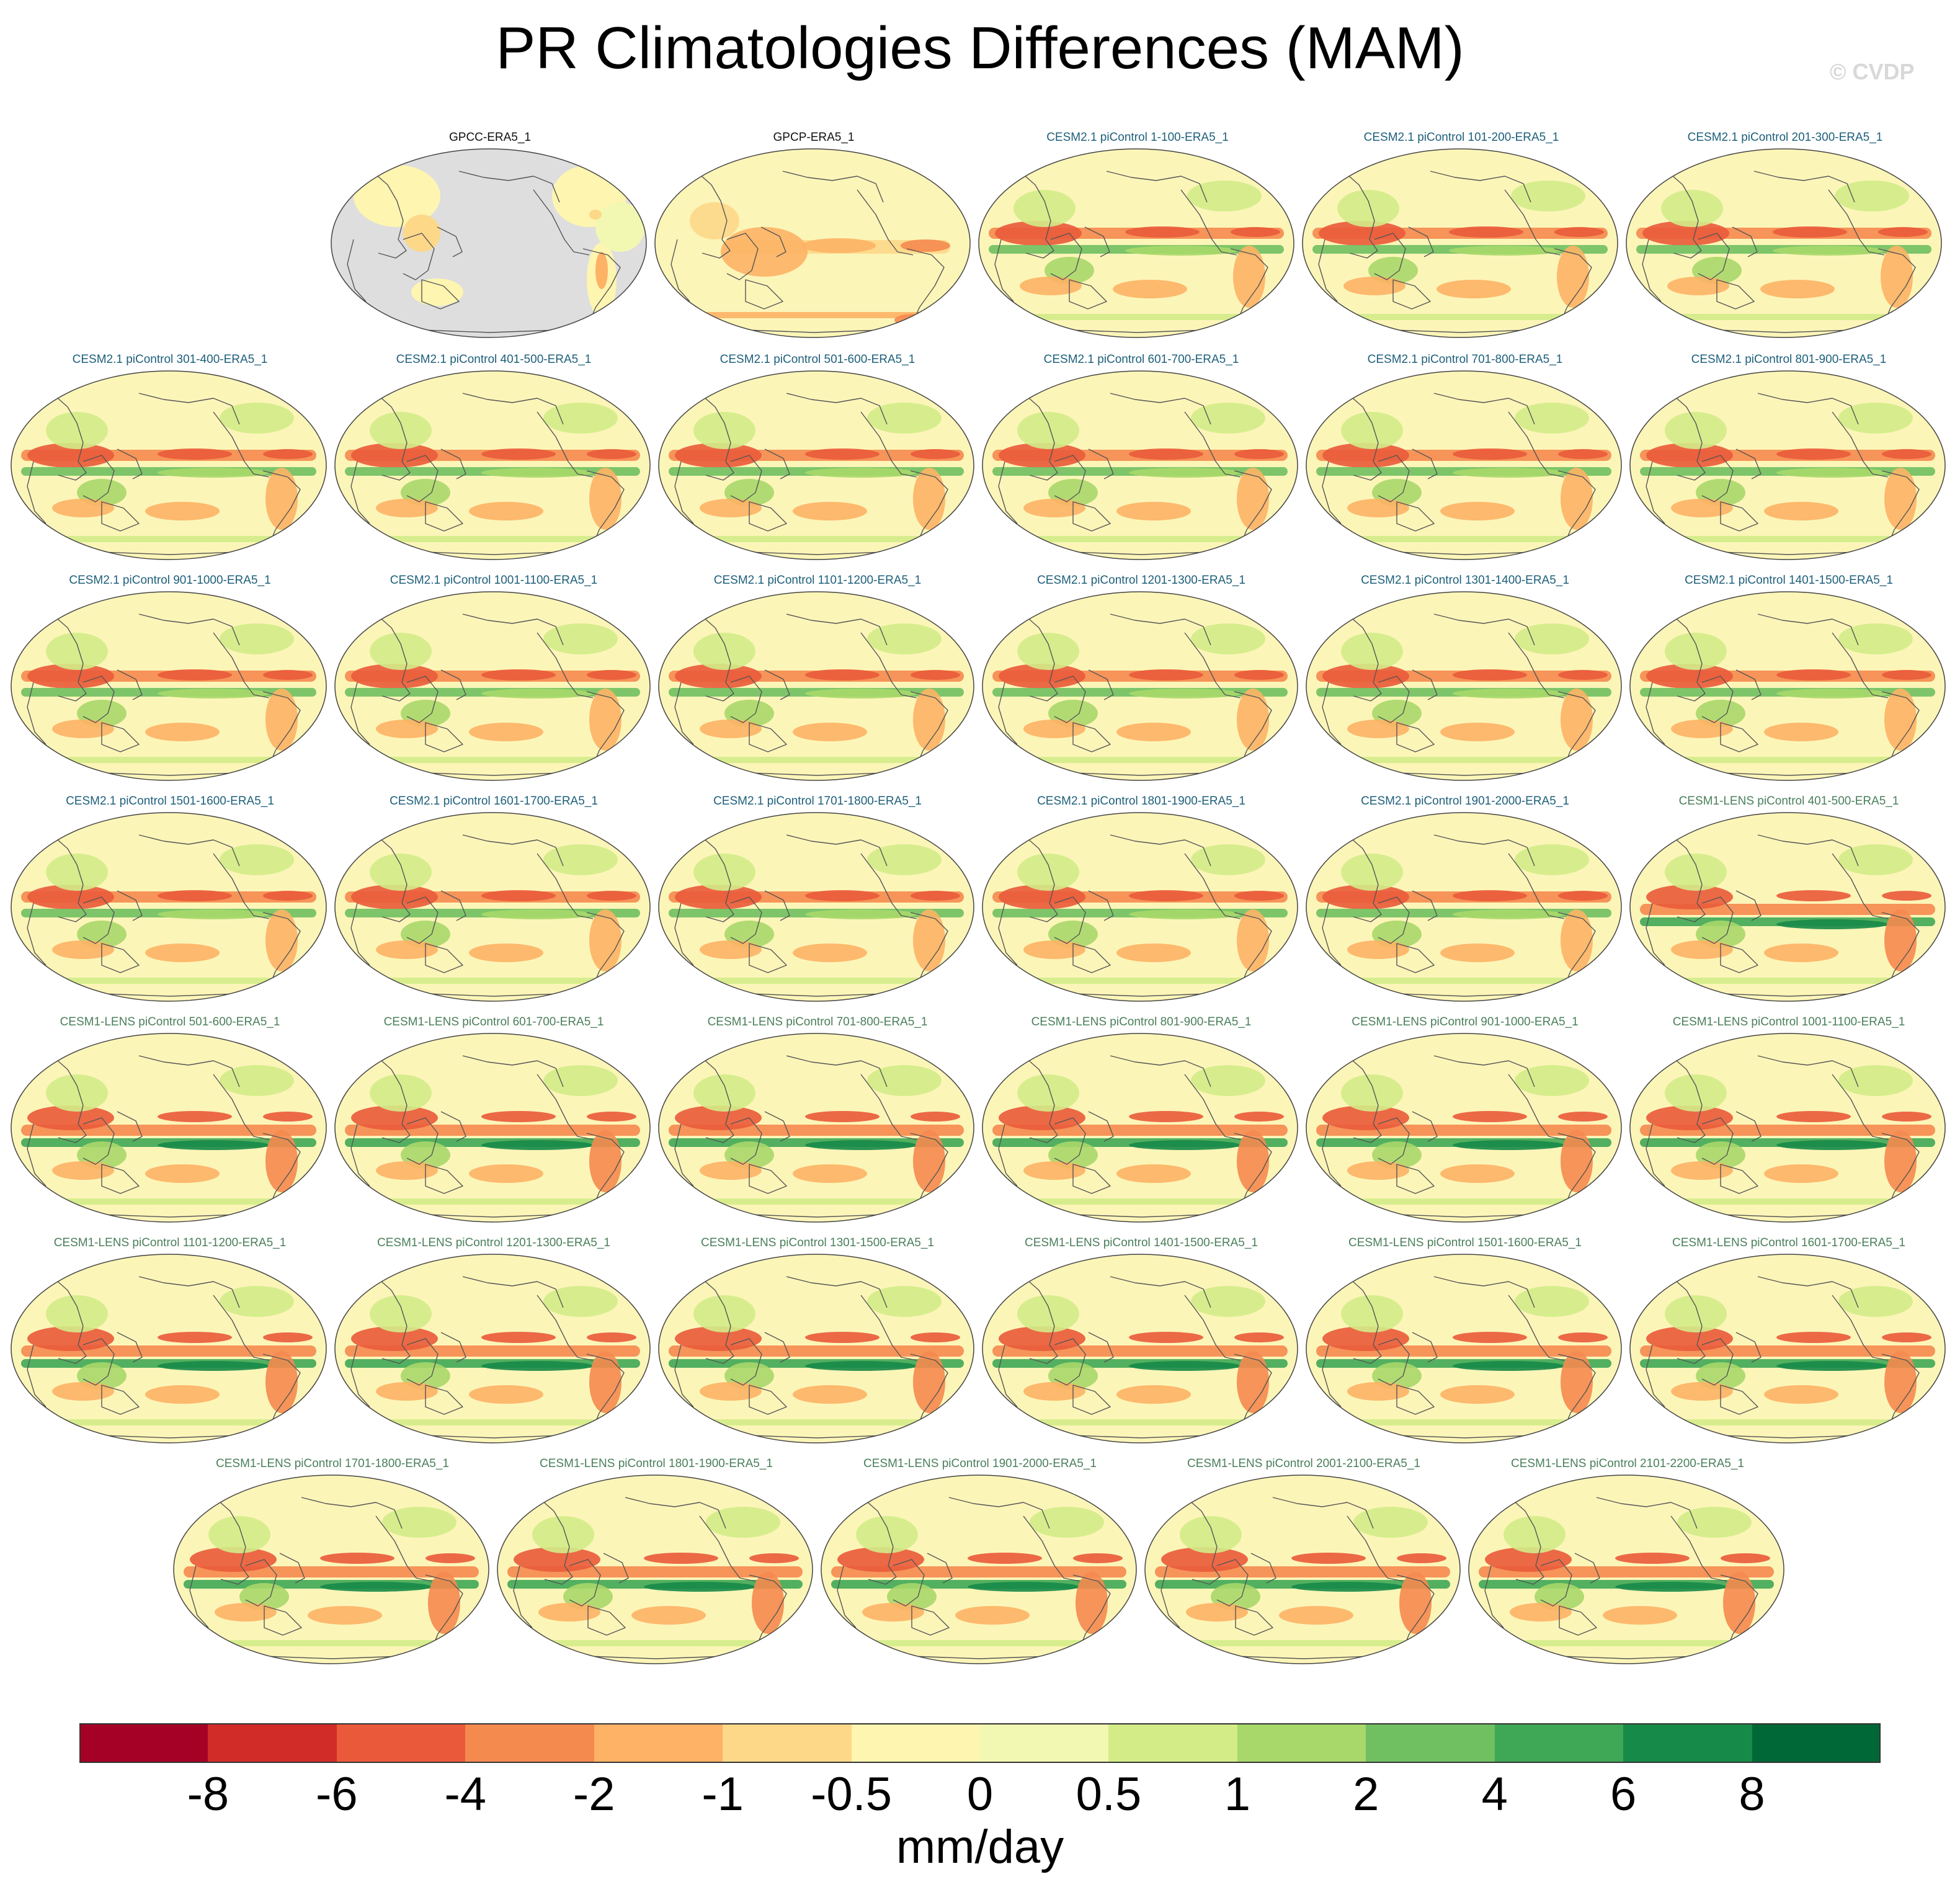  I want to click on map-panel: CESM2.1 piControl 1401-1500-ERA5_1, so click(1789, 679).